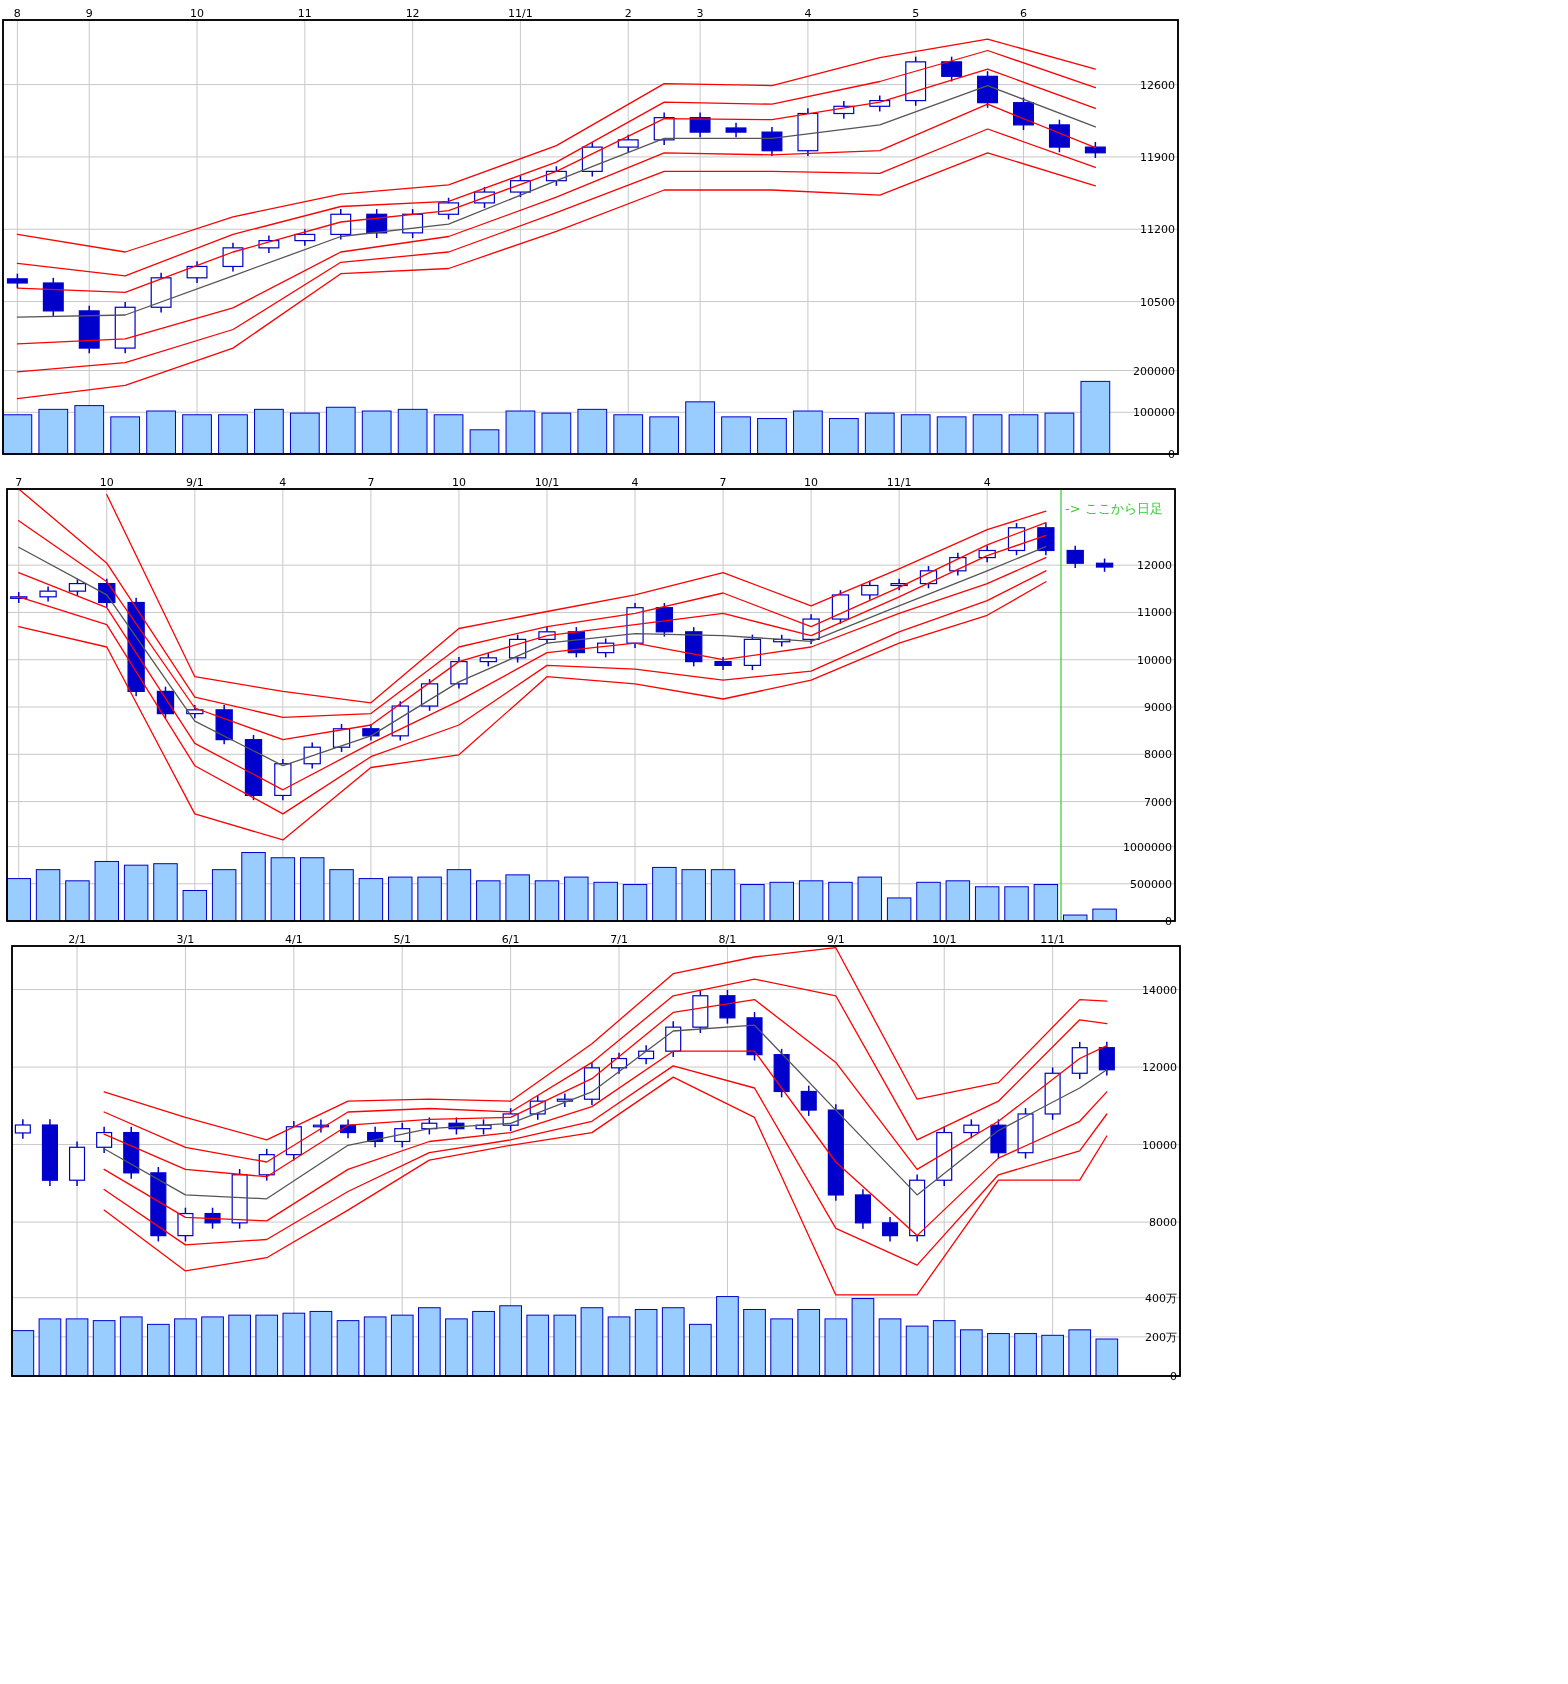  Describe the element at coordinates (1151, 884) in the screenshot. I see `y-tick-label: 500000` at that location.